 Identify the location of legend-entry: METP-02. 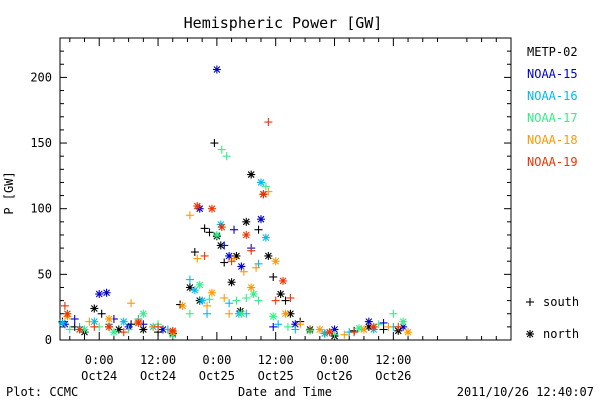
(552, 52).